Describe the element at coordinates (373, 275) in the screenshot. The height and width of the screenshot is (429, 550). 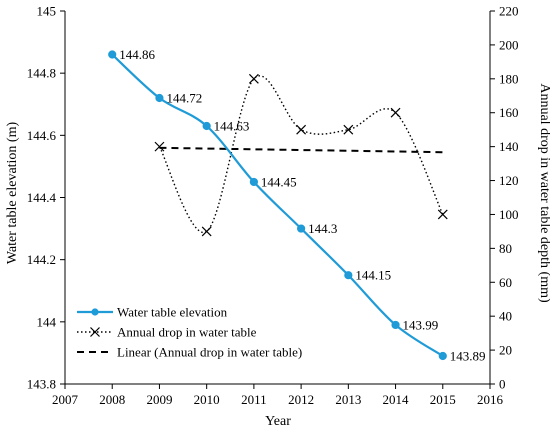
I see `water-table-data-label: 144.15` at that location.